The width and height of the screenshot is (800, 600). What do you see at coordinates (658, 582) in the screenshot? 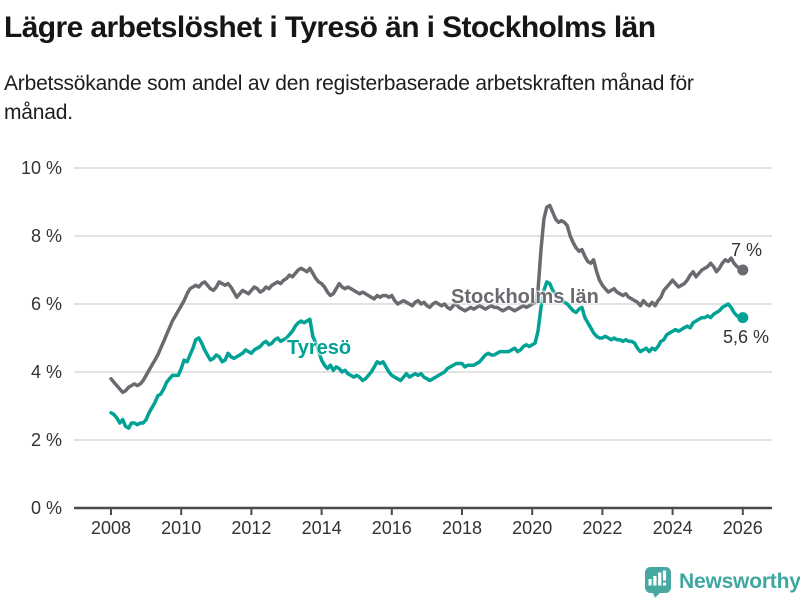
I see `newsworthy-logo-icon` at bounding box center [658, 582].